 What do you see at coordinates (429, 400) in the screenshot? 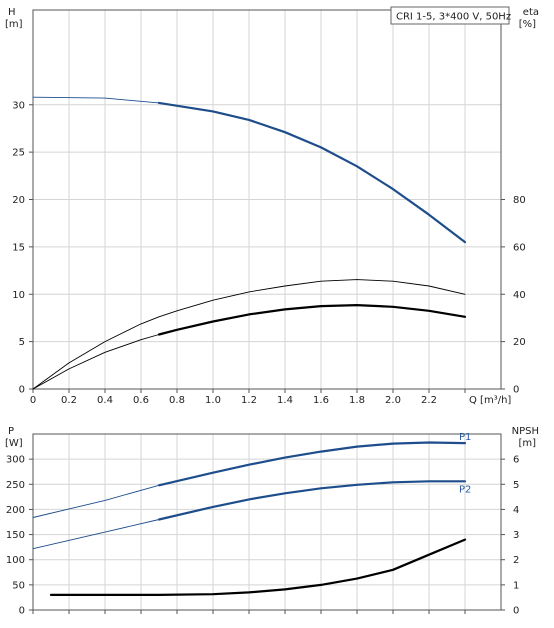
I see `x-tick-label: 2.2` at bounding box center [429, 400].